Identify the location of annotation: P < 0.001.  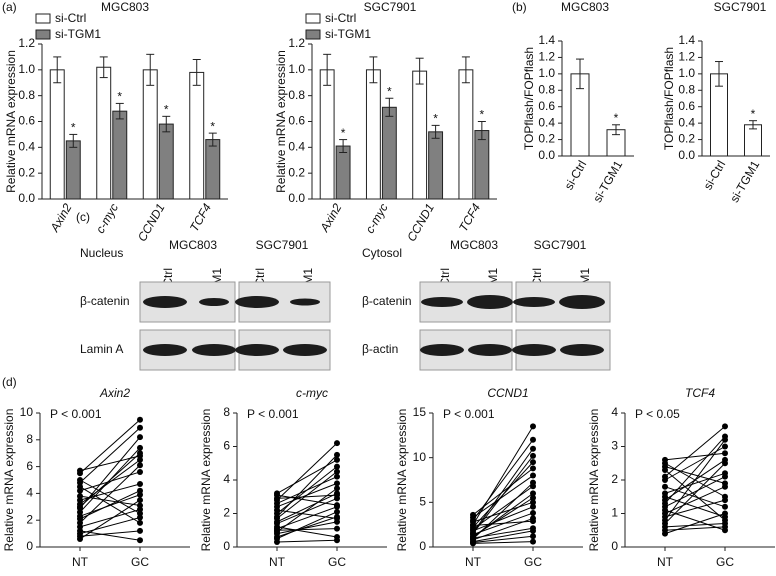
(76, 414).